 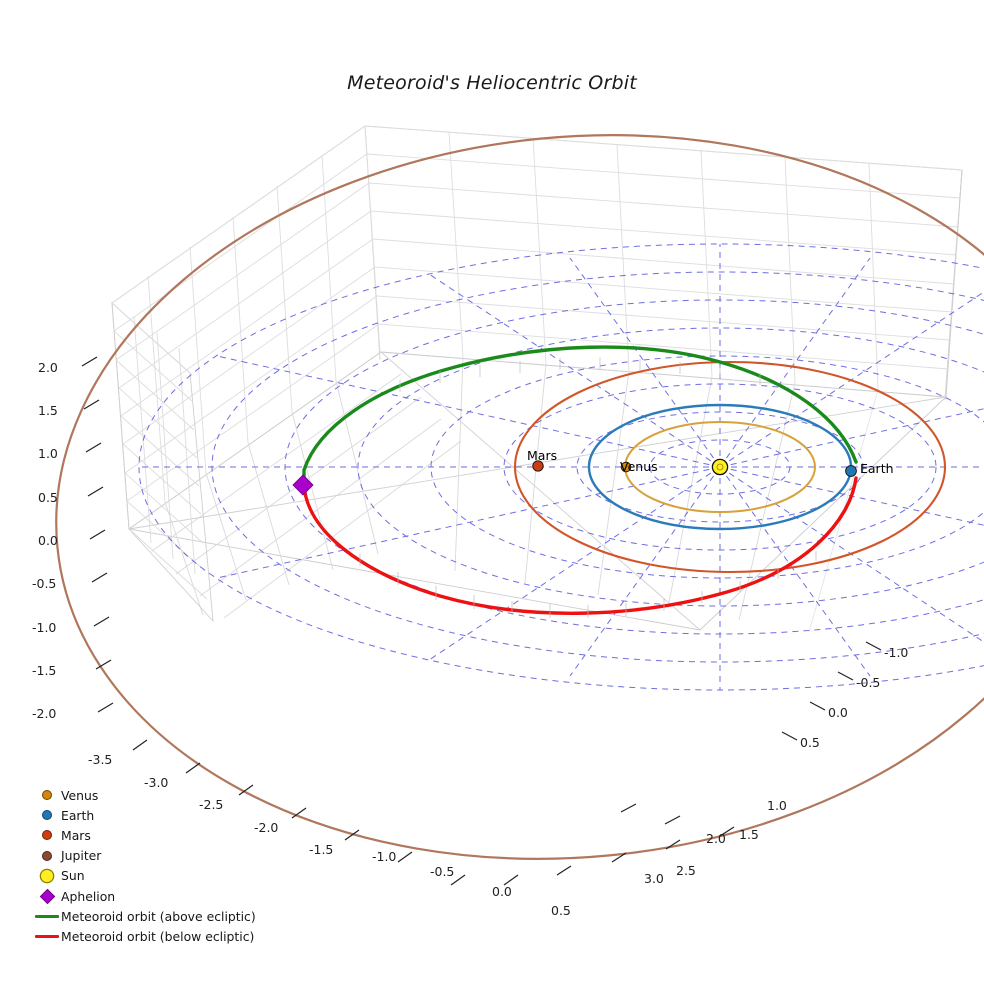 I want to click on mars-marker, so click(x=538, y=466).